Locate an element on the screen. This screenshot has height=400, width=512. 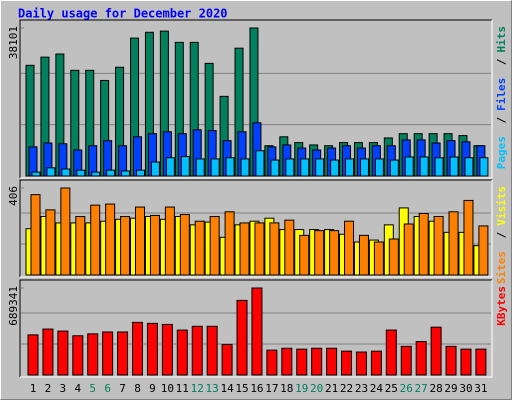
x-tick-label: 11 is located at coordinates (182, 388).